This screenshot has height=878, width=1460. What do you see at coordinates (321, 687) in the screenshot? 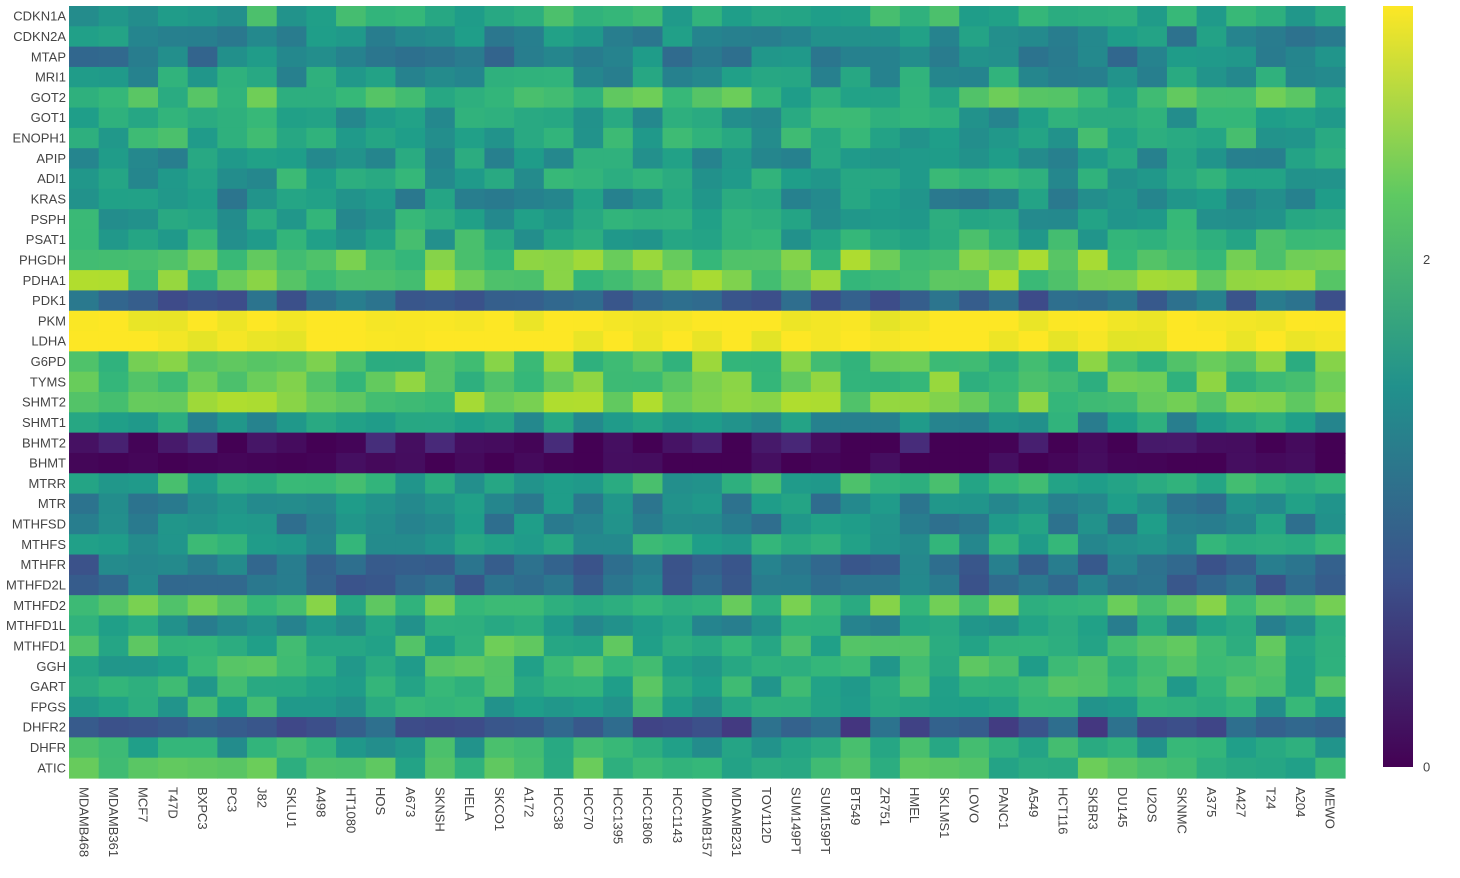
I see `heatmap-cell-GART-A498` at bounding box center [321, 687].